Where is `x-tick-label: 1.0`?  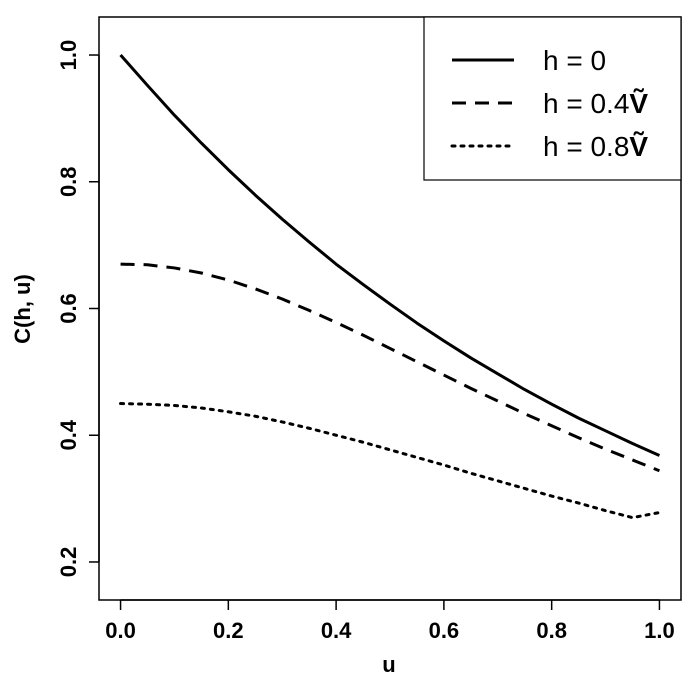 x-tick-label: 1.0 is located at coordinates (659, 630).